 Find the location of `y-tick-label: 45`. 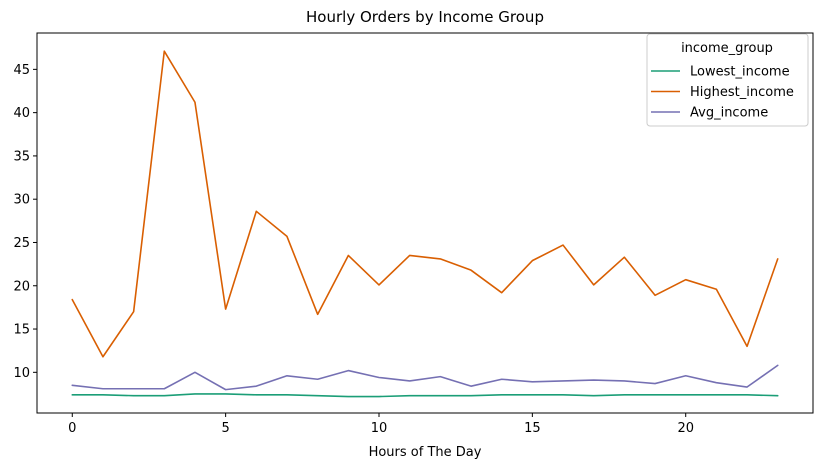

y-tick-label: 45 is located at coordinates (21, 70).